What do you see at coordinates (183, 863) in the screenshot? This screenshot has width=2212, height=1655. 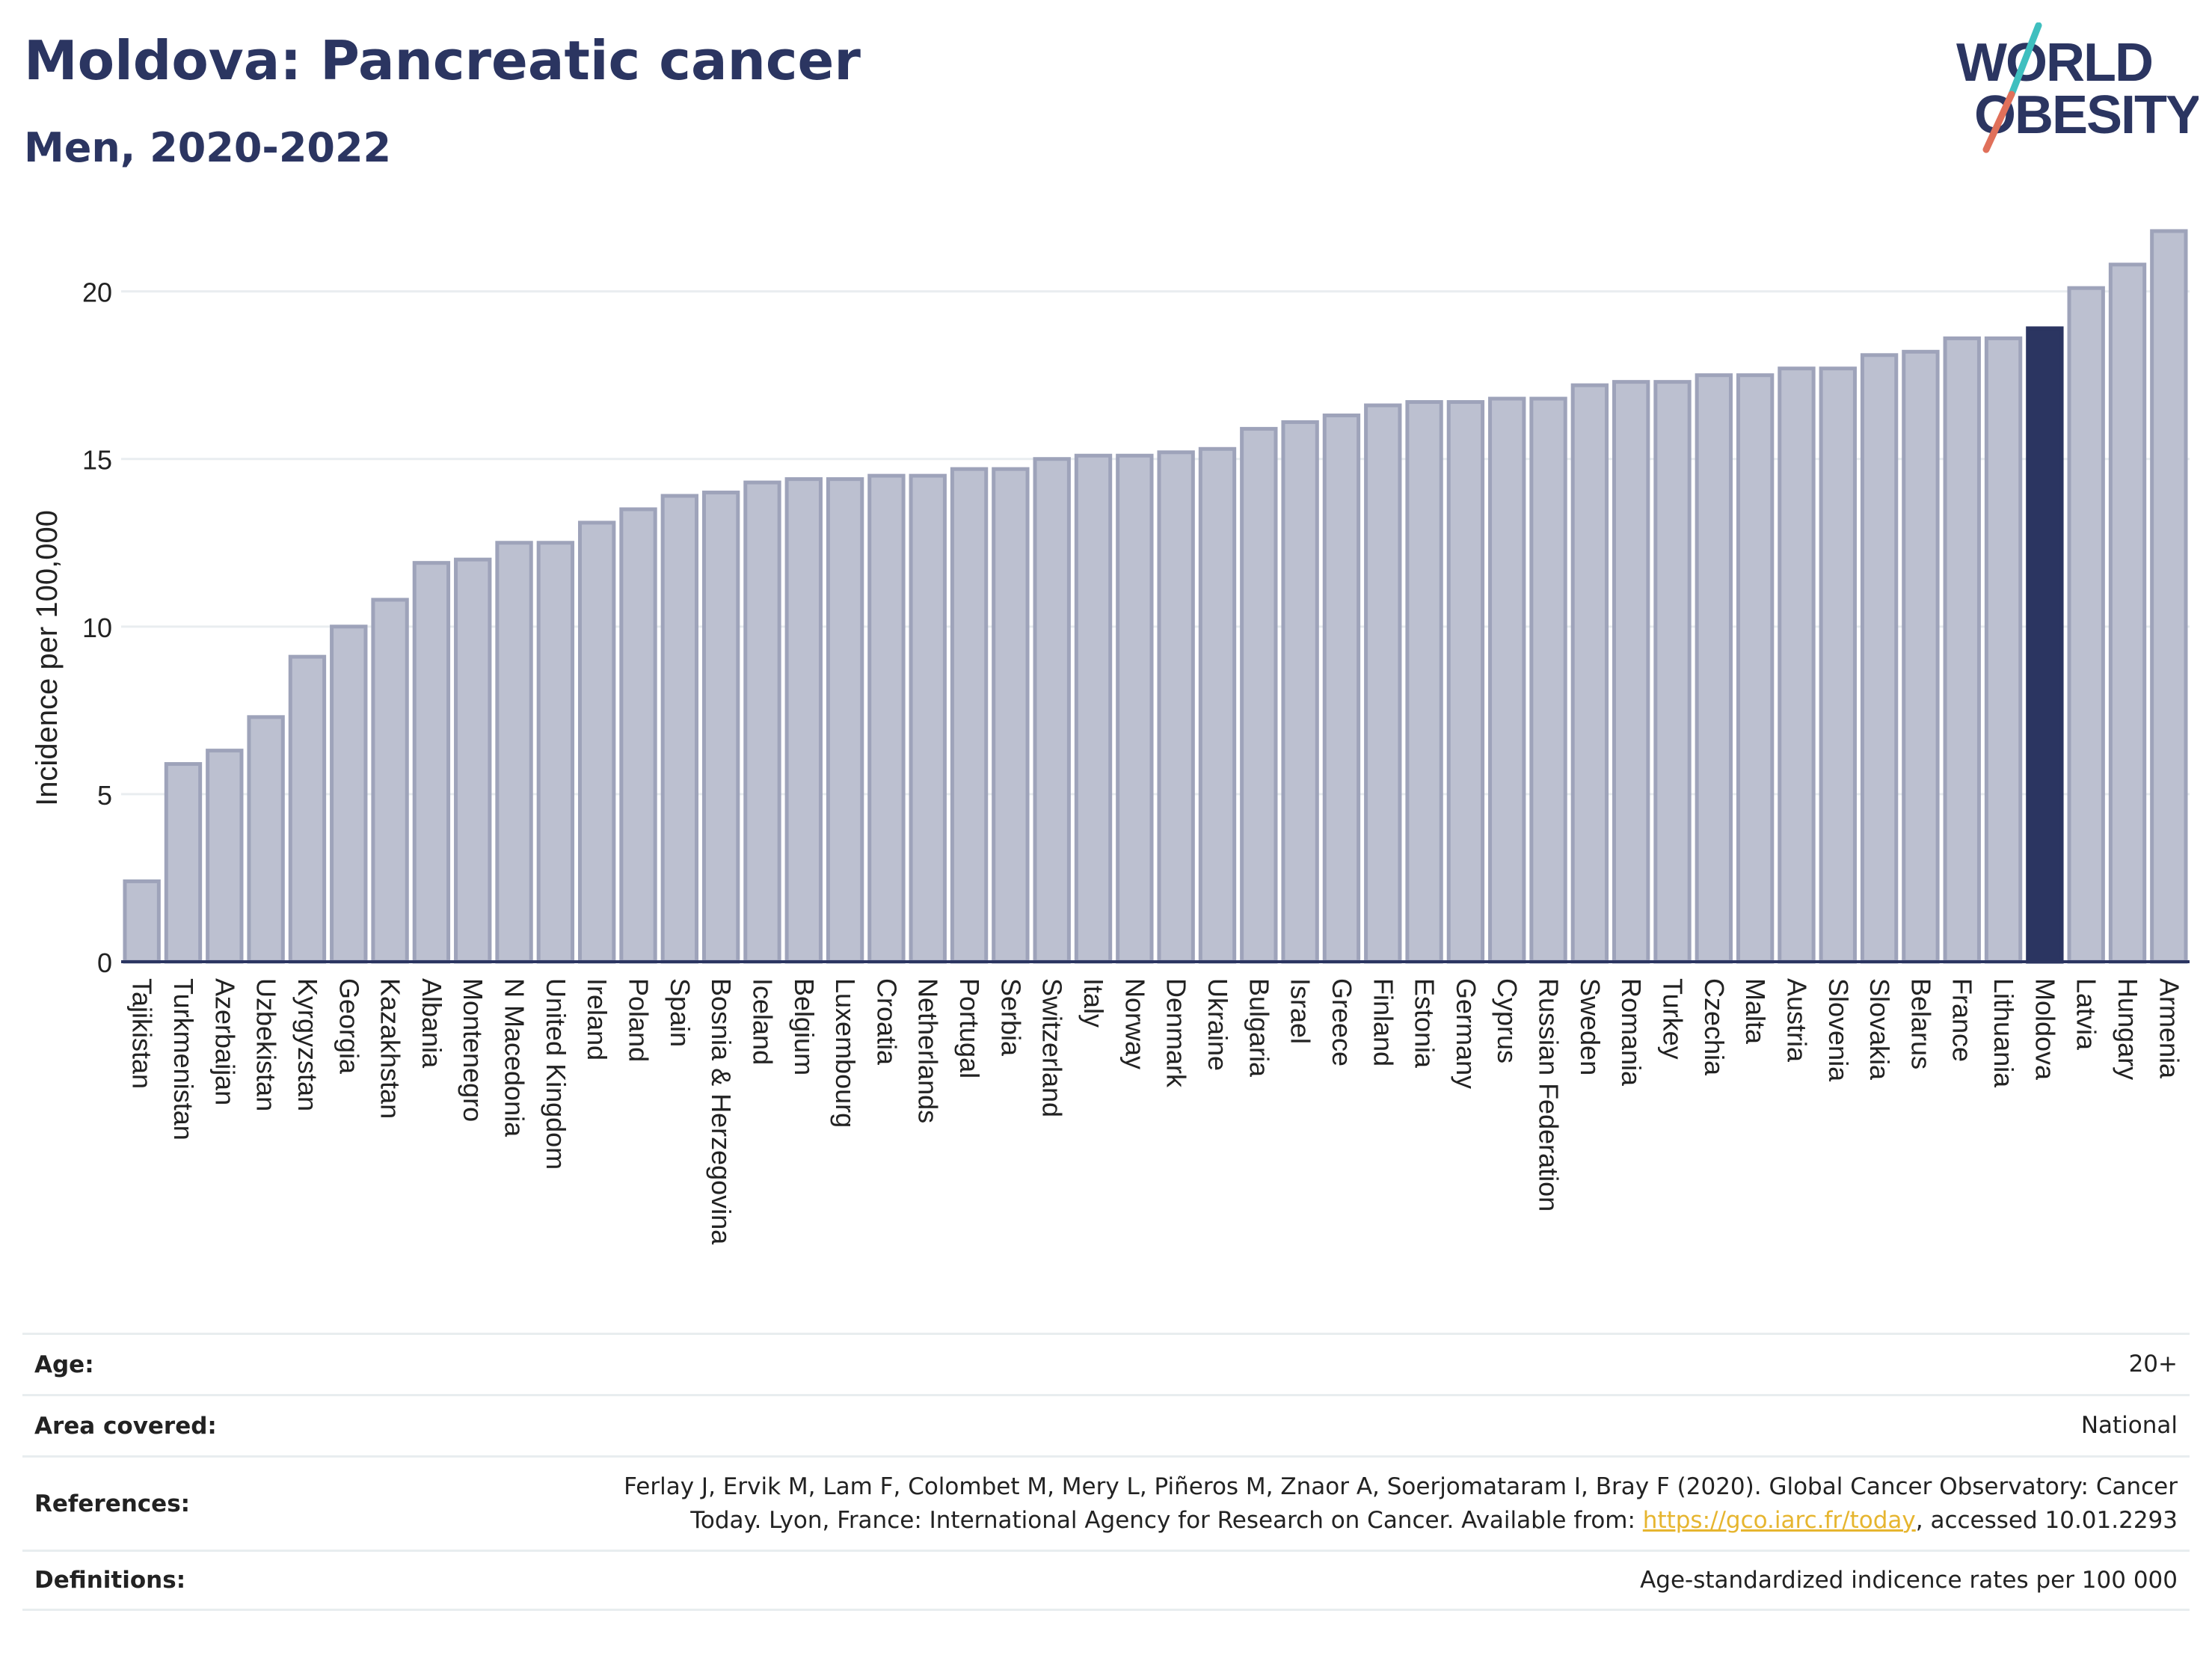 I see `bar-turkmenistan` at bounding box center [183, 863].